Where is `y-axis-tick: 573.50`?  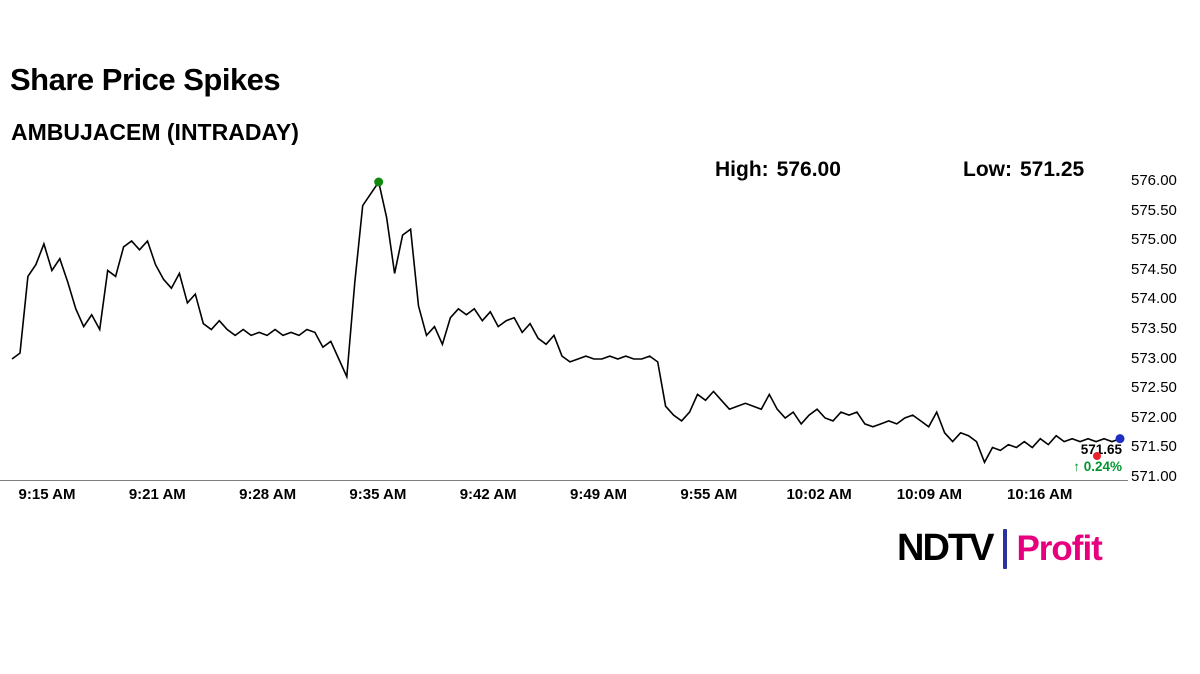
y-axis-tick: 573.50 is located at coordinates (1154, 328).